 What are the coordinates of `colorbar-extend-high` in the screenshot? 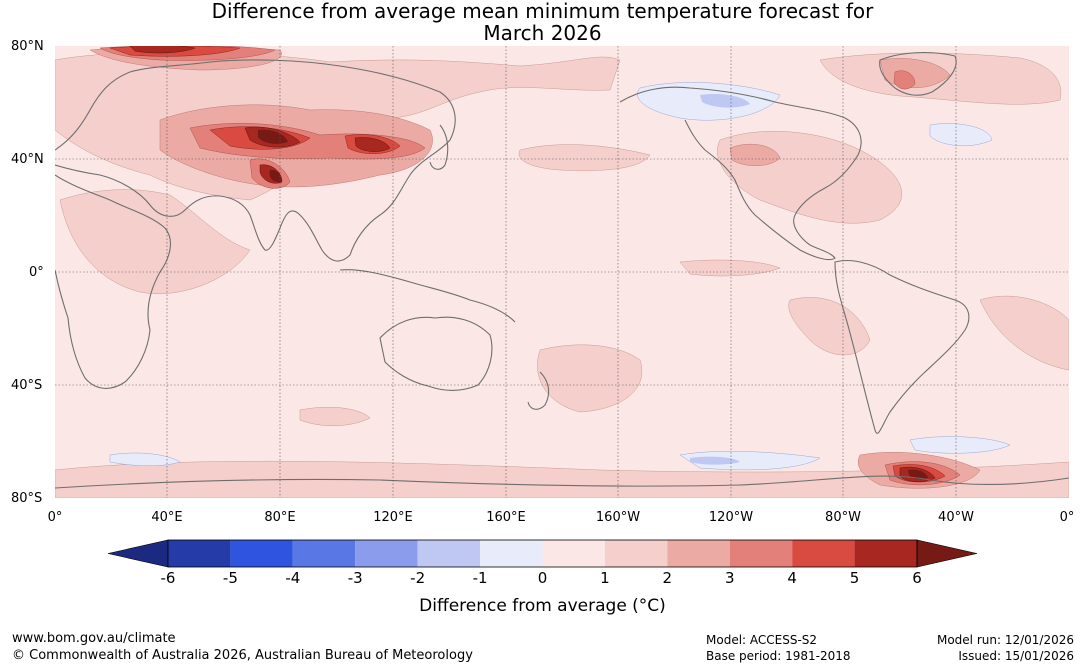 It's located at (947, 553).